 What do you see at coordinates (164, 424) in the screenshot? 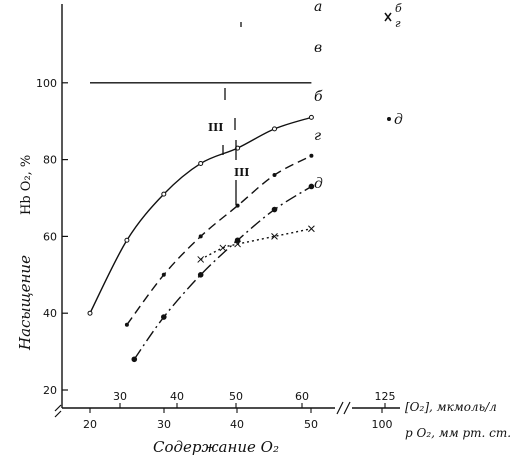
I see `x-tick-label-bottom: 30` at bounding box center [164, 424].